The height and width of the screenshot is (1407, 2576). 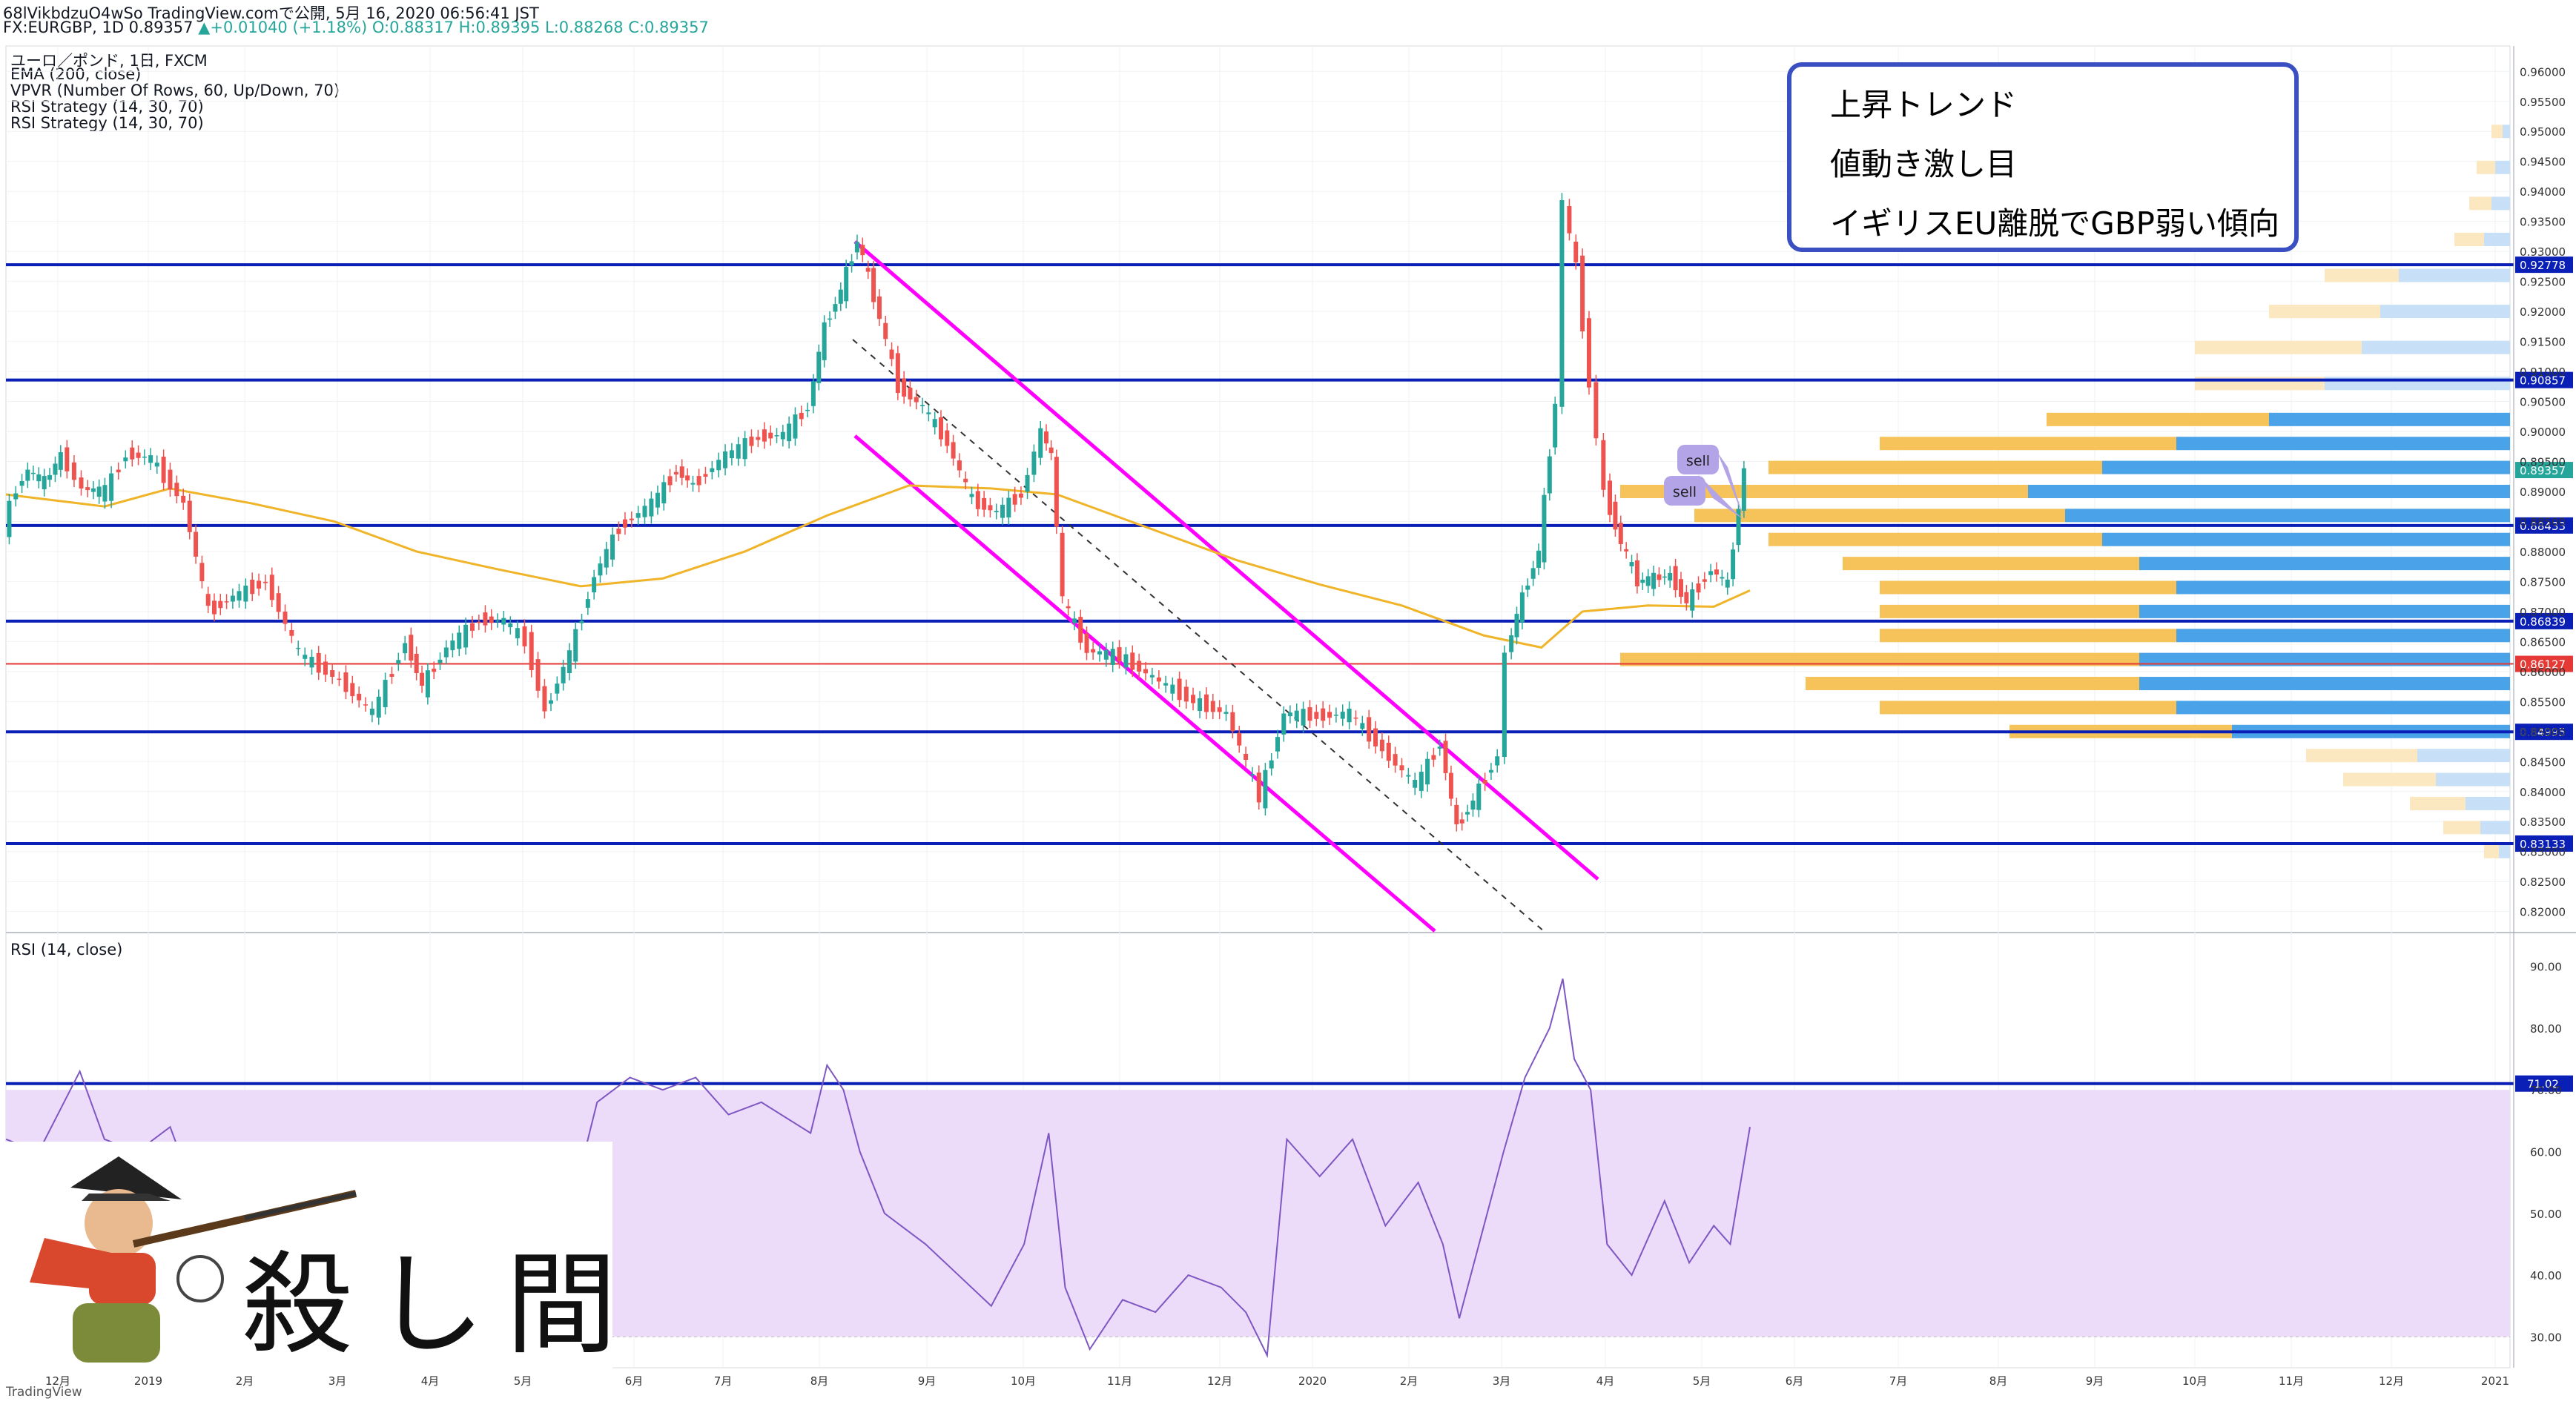 I want to click on indicator-legend-2: VPVR (Number Of Rows, 60, Up/Down, 70), so click(x=175, y=90).